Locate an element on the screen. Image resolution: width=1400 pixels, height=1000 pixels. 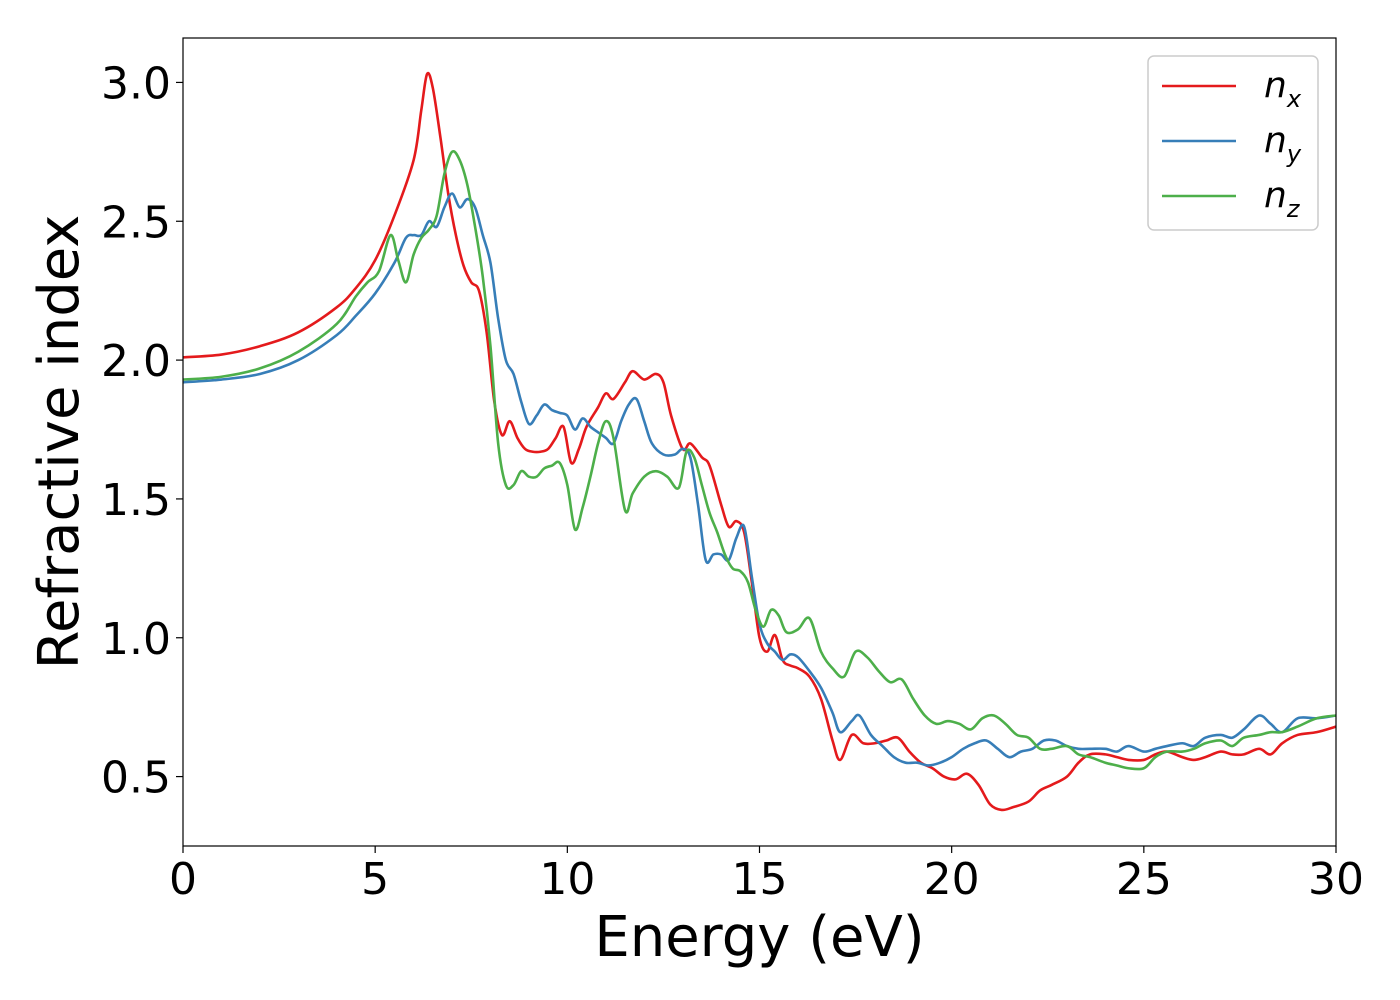
x-tick-label: 20 is located at coordinates (952, 879).